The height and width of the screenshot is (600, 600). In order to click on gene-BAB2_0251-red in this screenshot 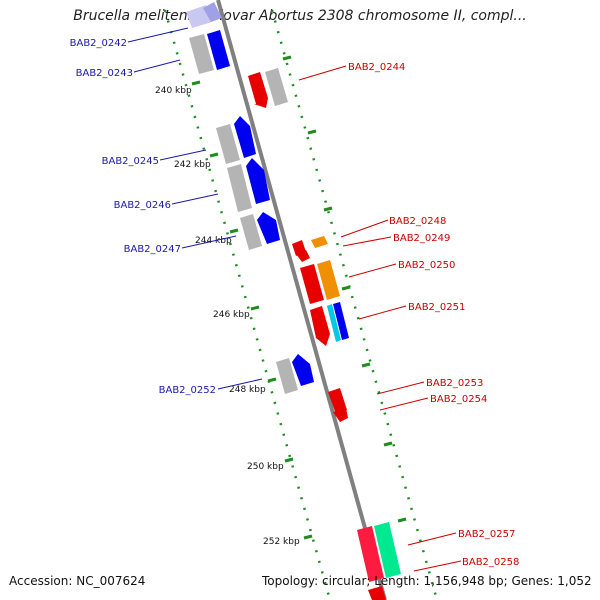, I will do `click(320, 326)`.